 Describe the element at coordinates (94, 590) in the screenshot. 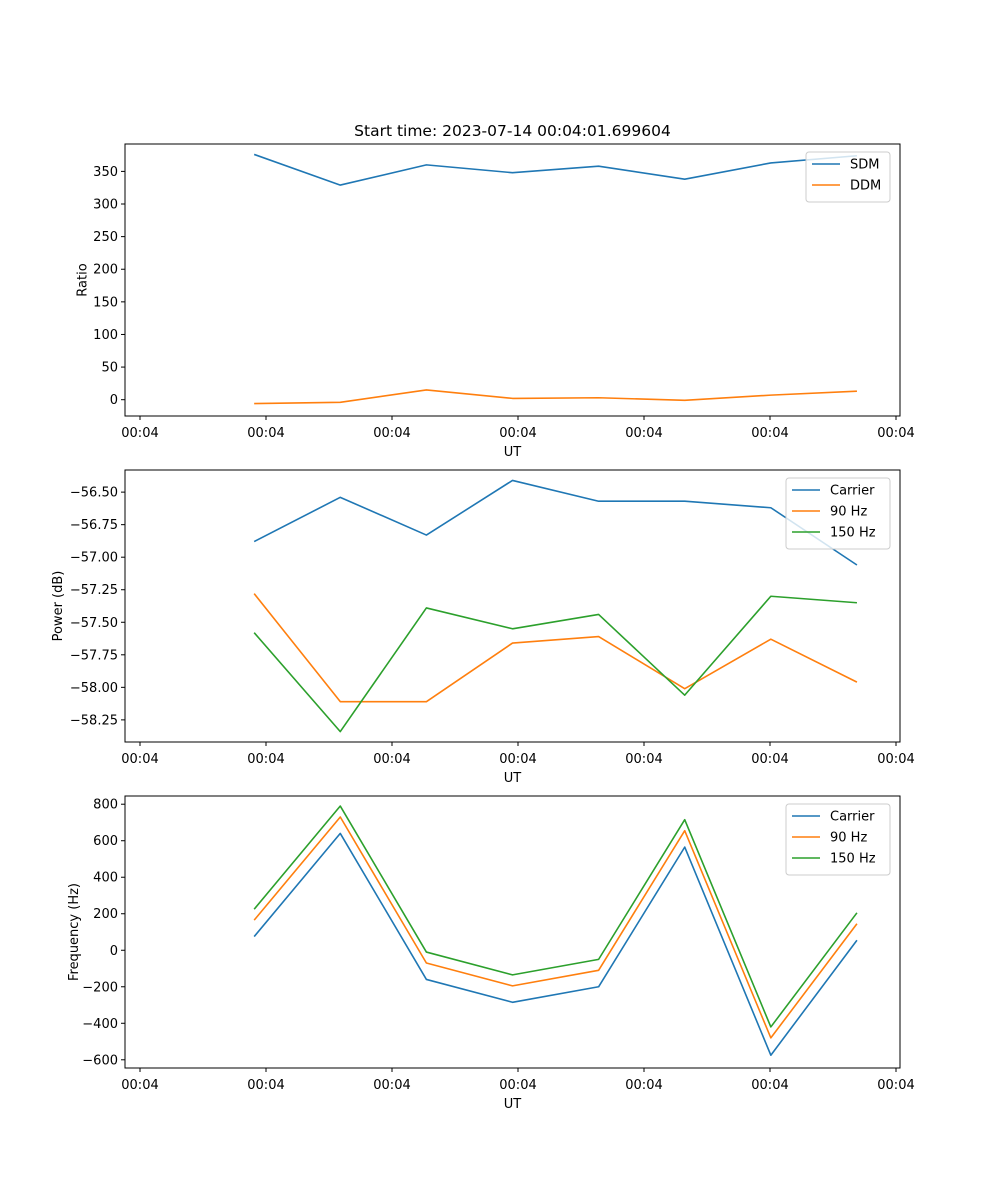

I see `y-tick-label: −57.25` at that location.